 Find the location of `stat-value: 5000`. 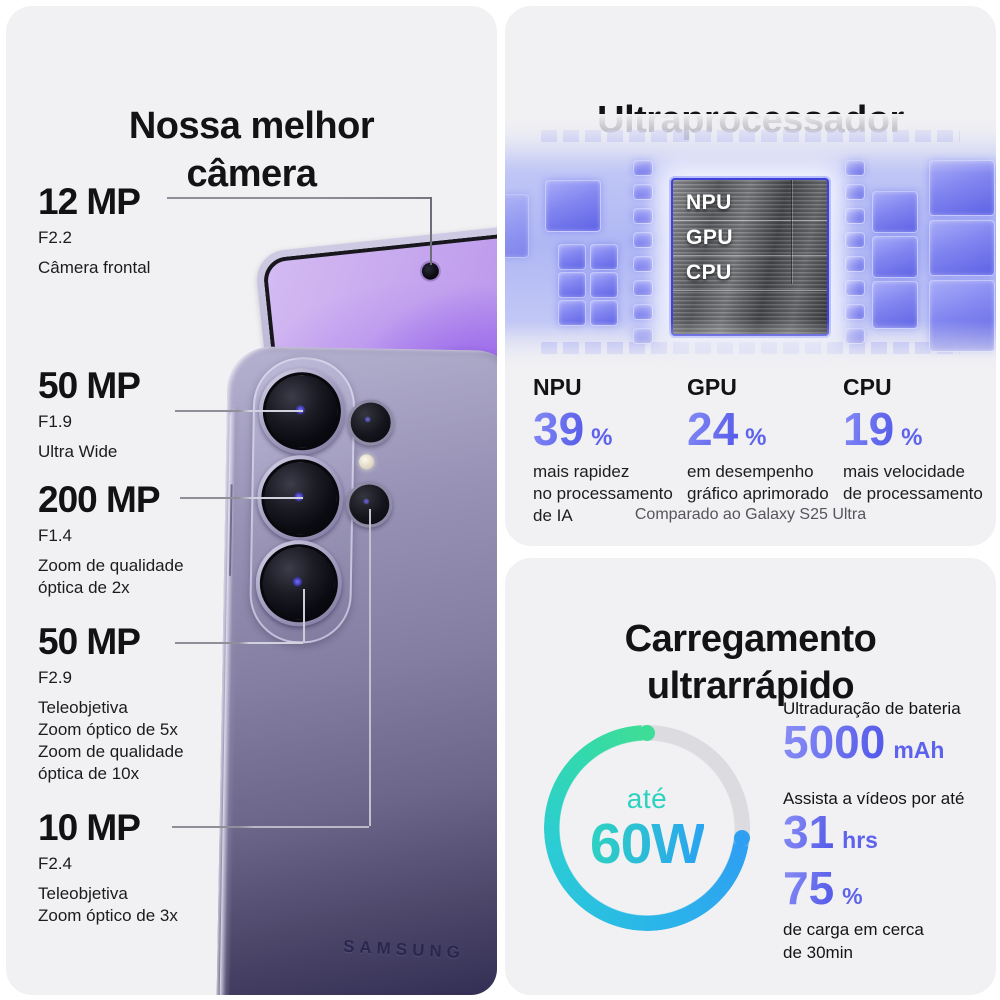

stat-value: 5000 is located at coordinates (834, 742).